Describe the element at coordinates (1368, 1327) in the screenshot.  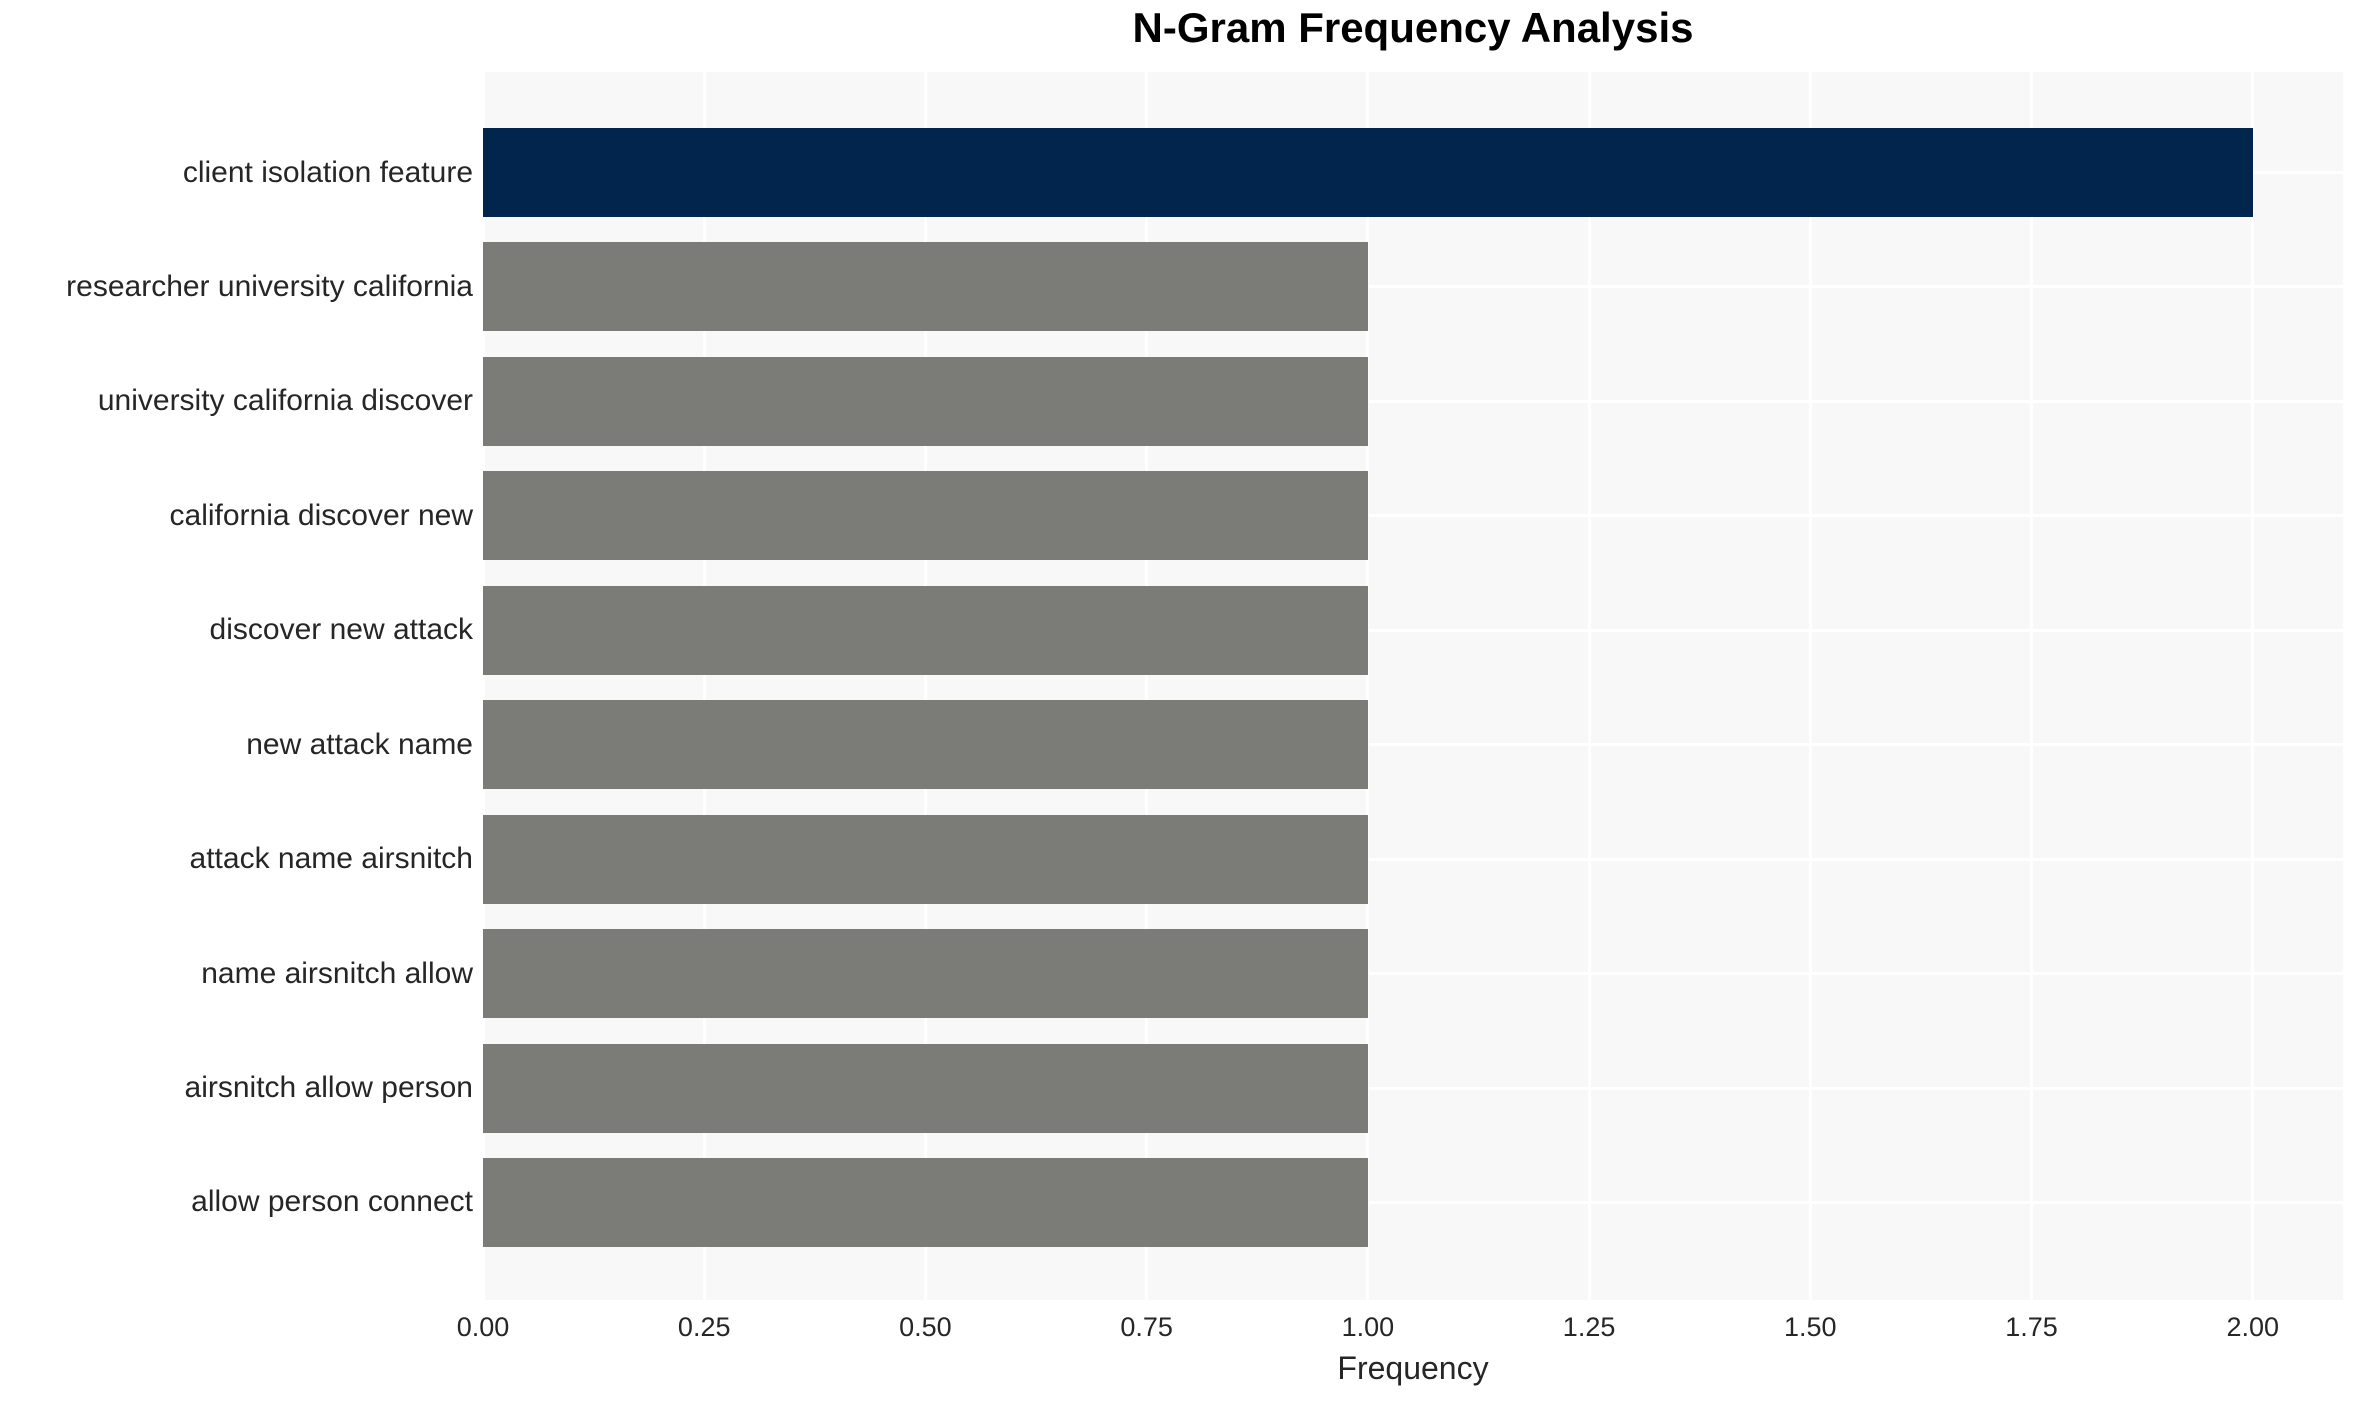
I see `x-tick-label: 1.00` at that location.